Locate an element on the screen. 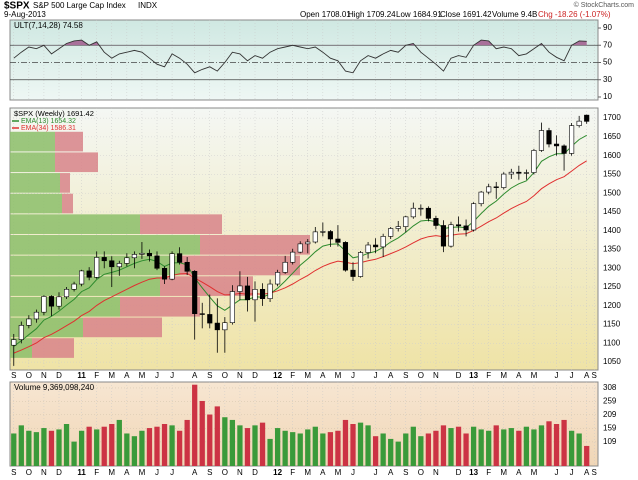  ult-tick-label: 10 is located at coordinates (607, 96).